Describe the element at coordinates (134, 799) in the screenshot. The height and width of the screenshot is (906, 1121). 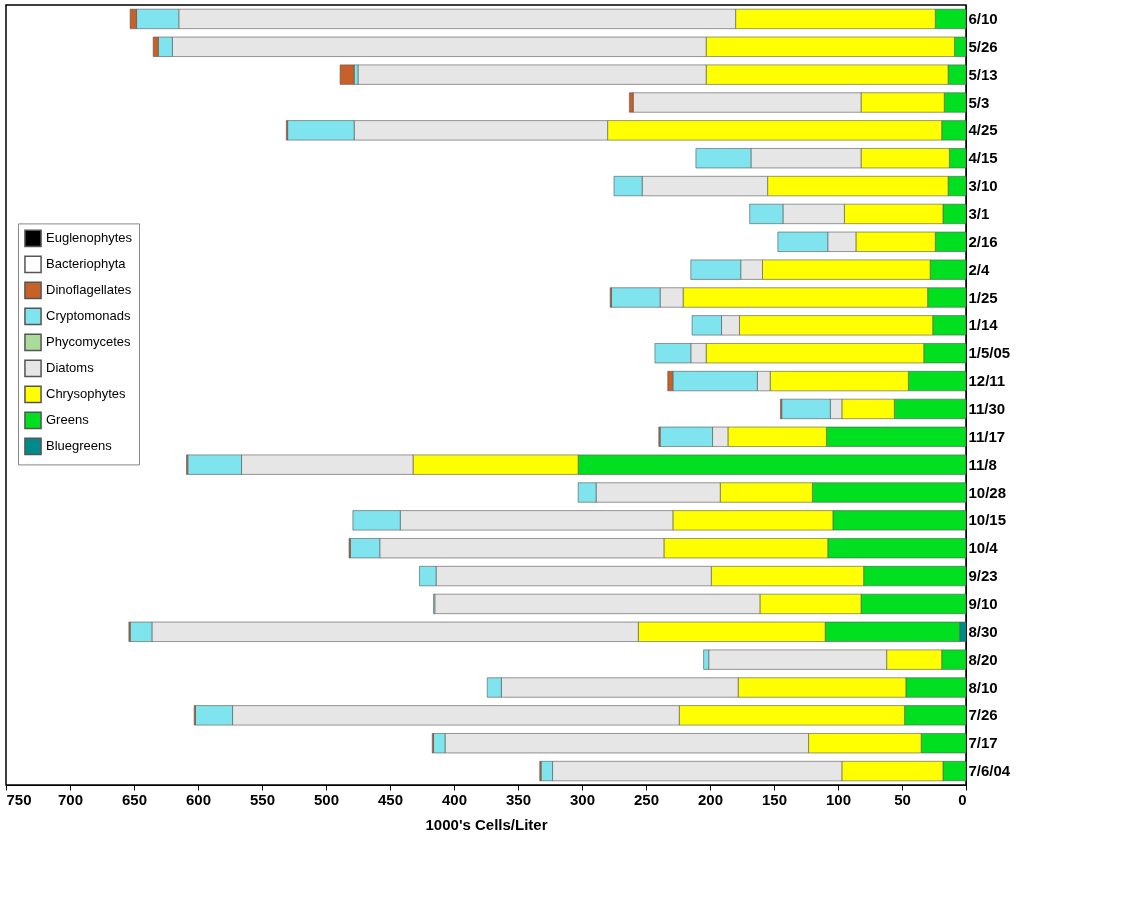
I see `x-tick-label: 650` at that location.